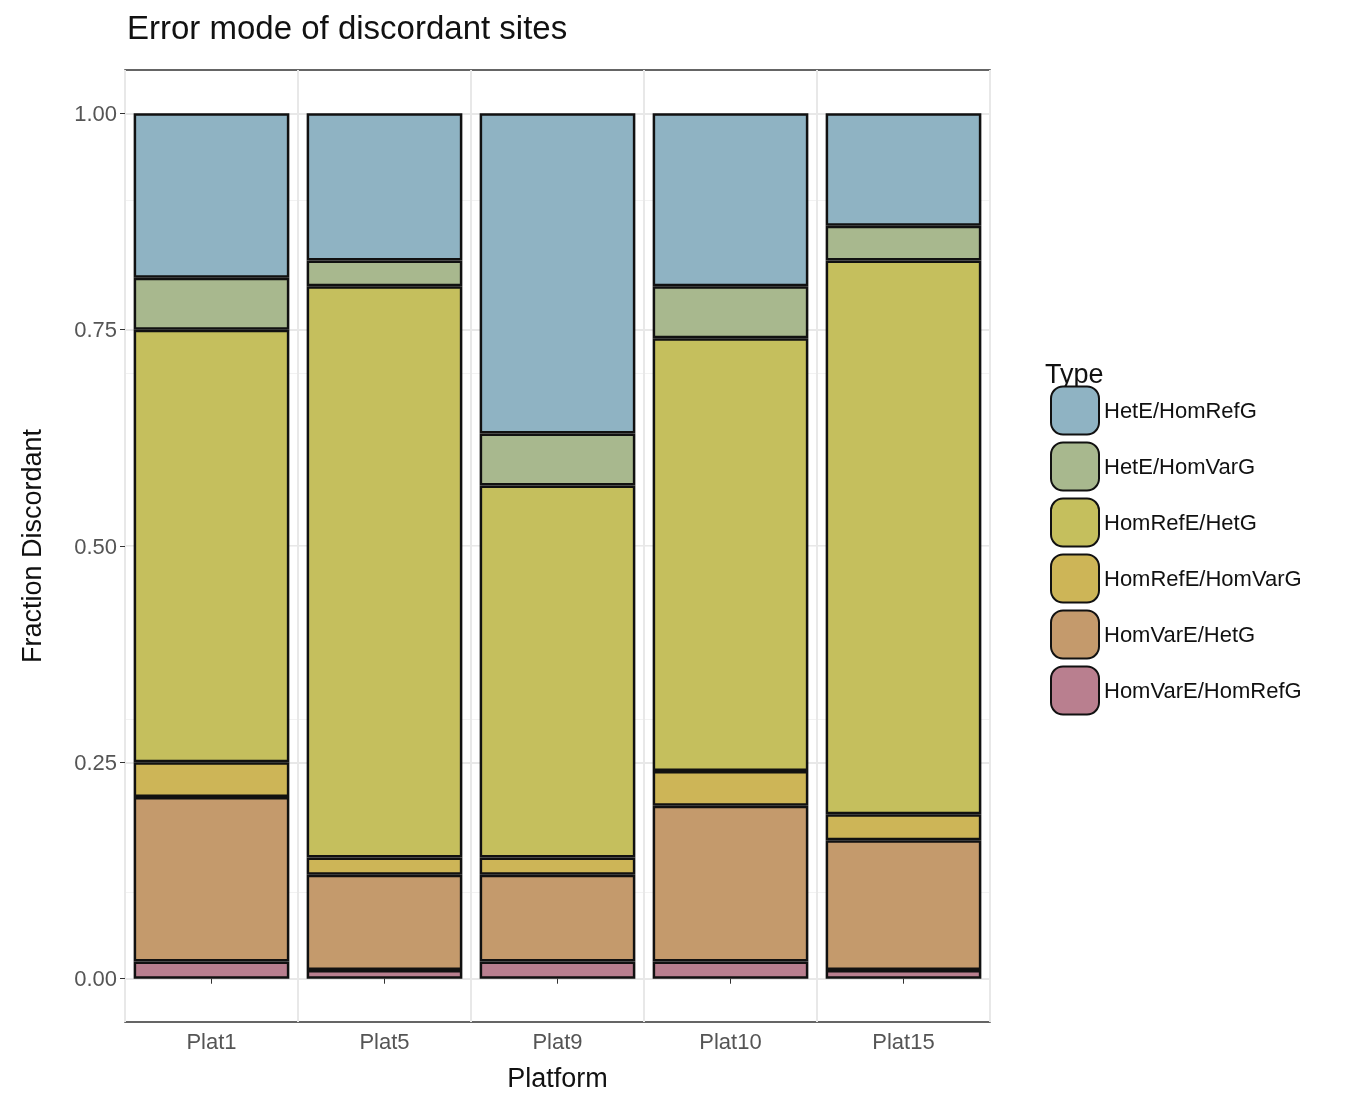  What do you see at coordinates (211, 1041) in the screenshot?
I see `x-tick-label: Plat1` at bounding box center [211, 1041].